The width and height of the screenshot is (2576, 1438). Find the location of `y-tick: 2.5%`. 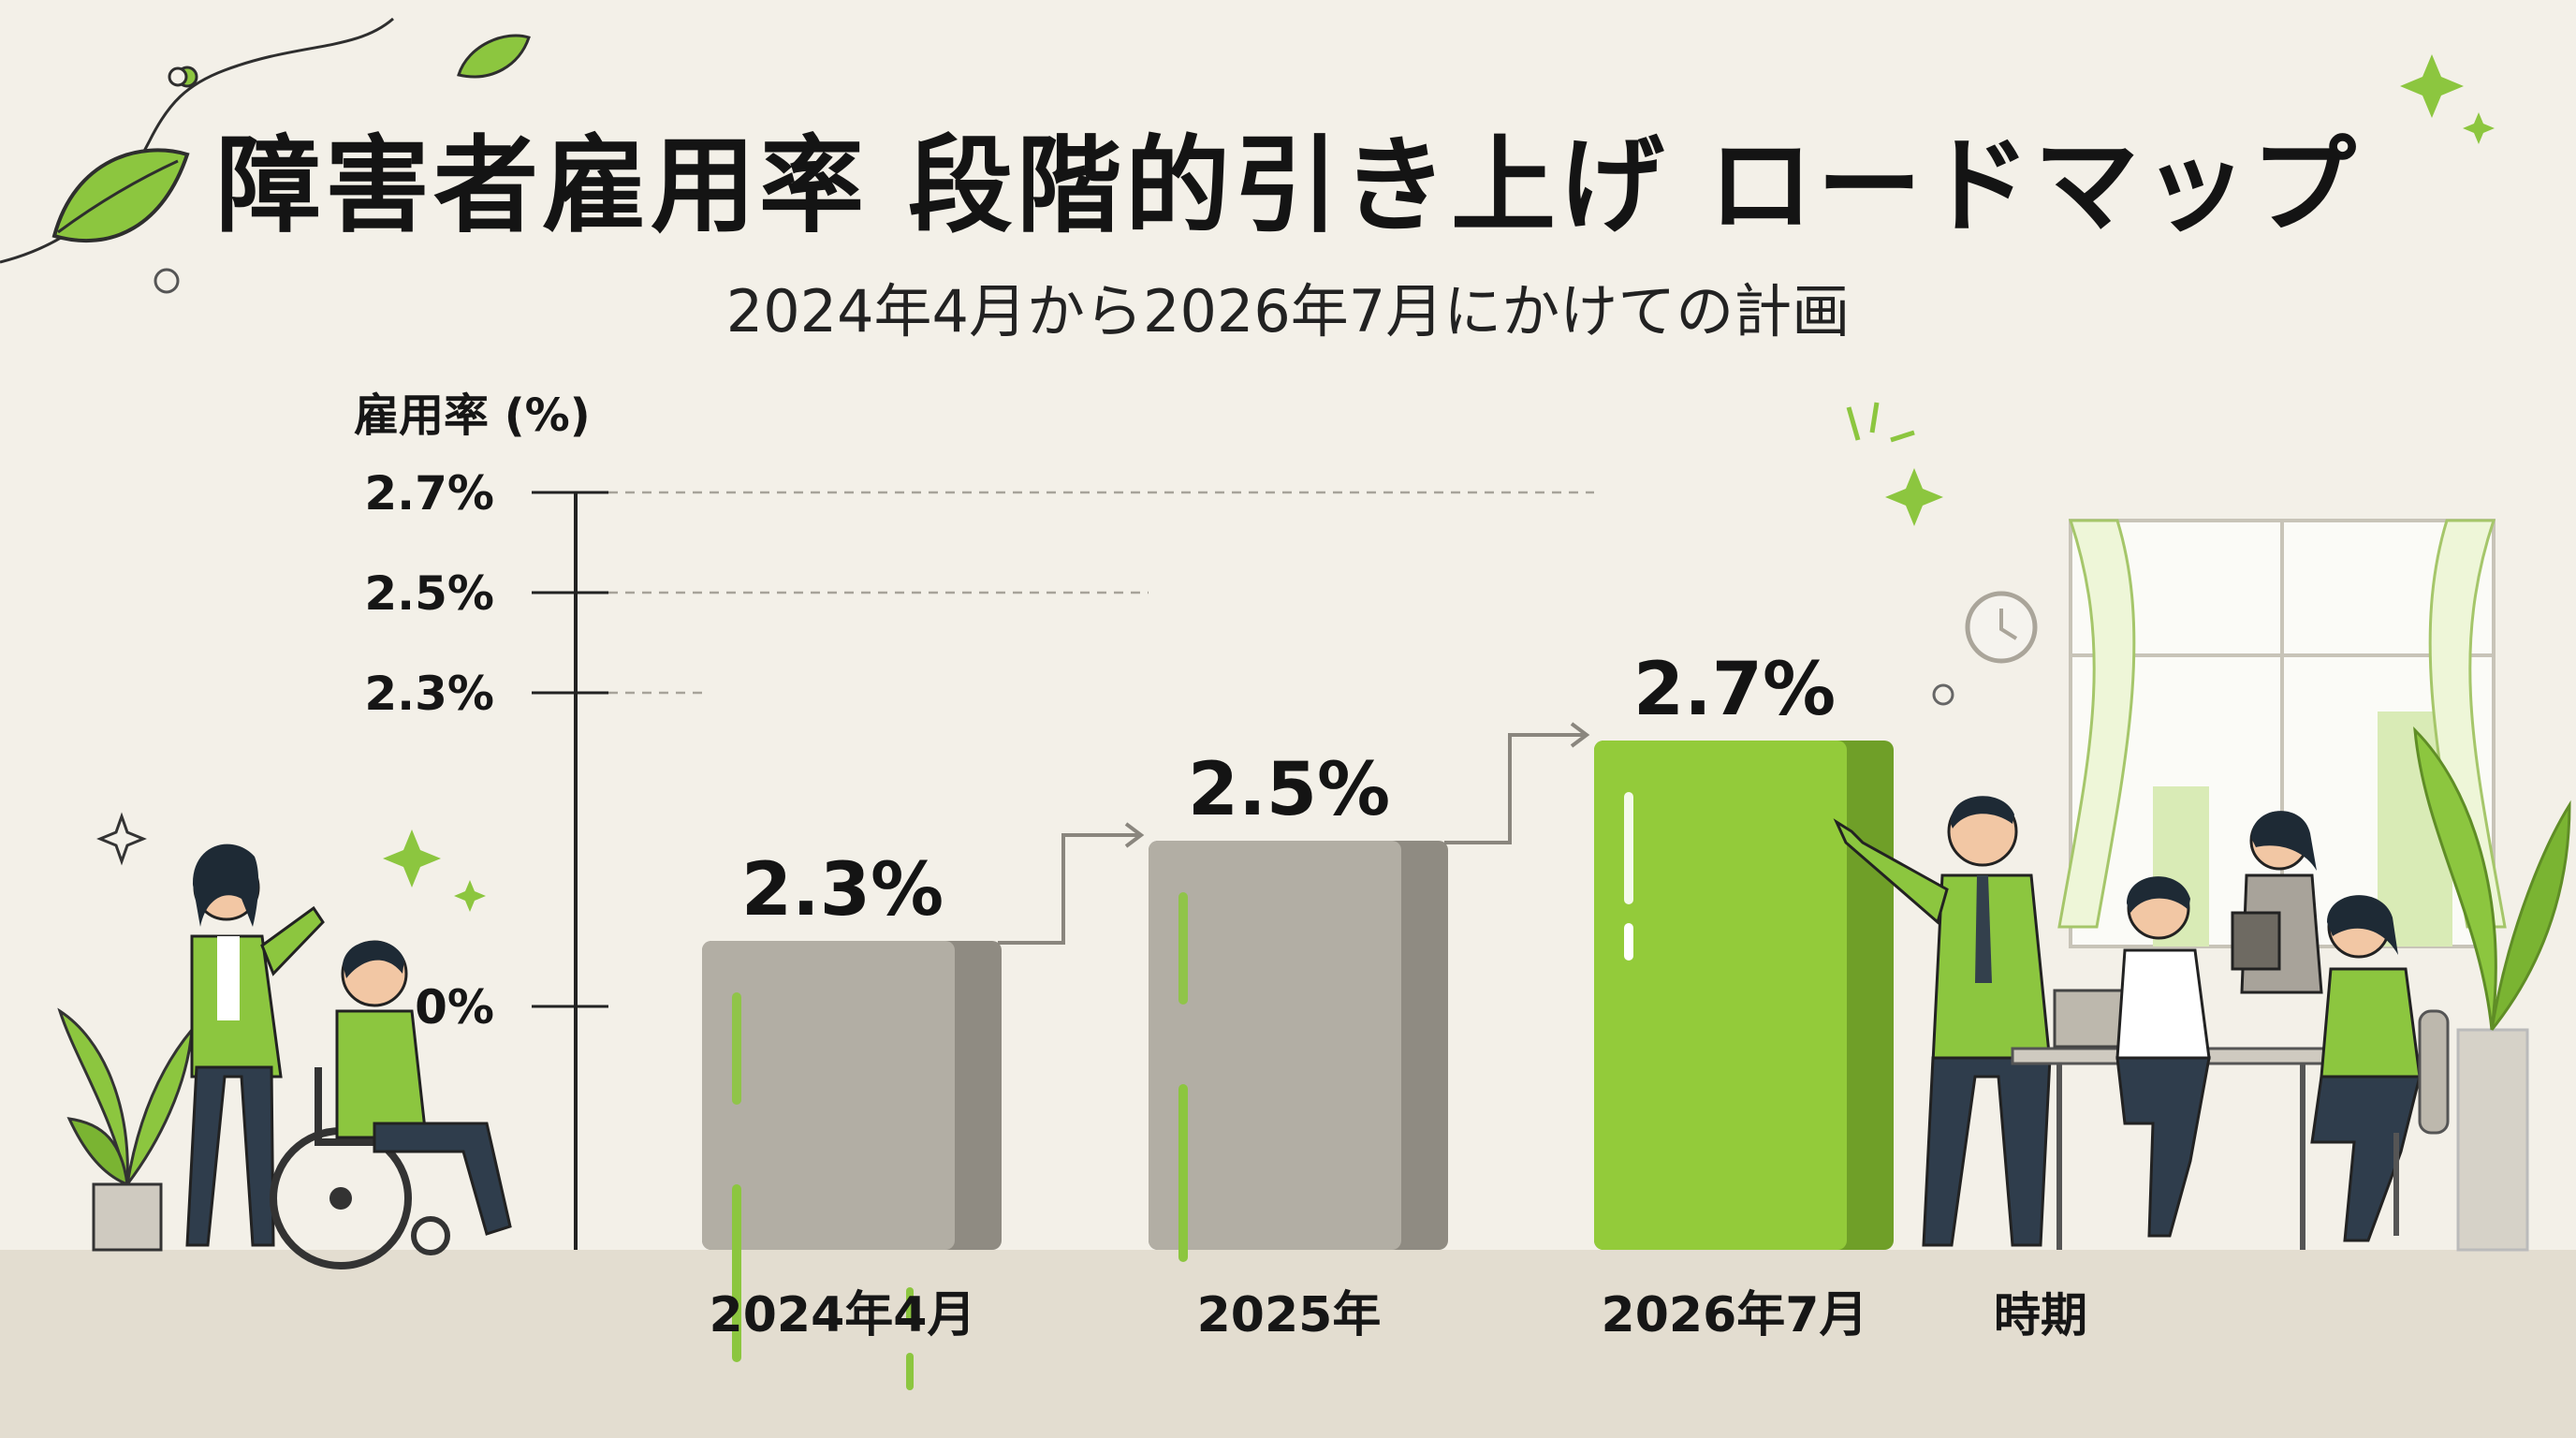

y-tick: 2.5% is located at coordinates (756, 593).